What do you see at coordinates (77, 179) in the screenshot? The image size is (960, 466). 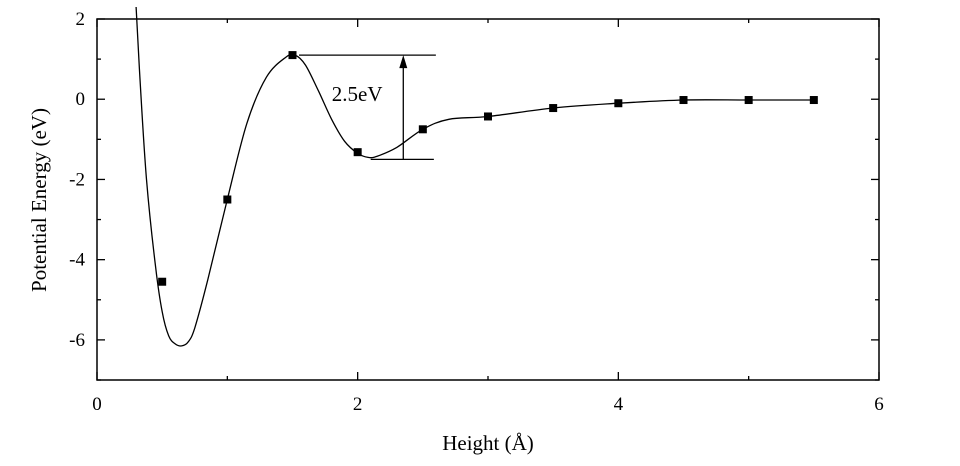 I see `y-tick-label: -2` at bounding box center [77, 179].